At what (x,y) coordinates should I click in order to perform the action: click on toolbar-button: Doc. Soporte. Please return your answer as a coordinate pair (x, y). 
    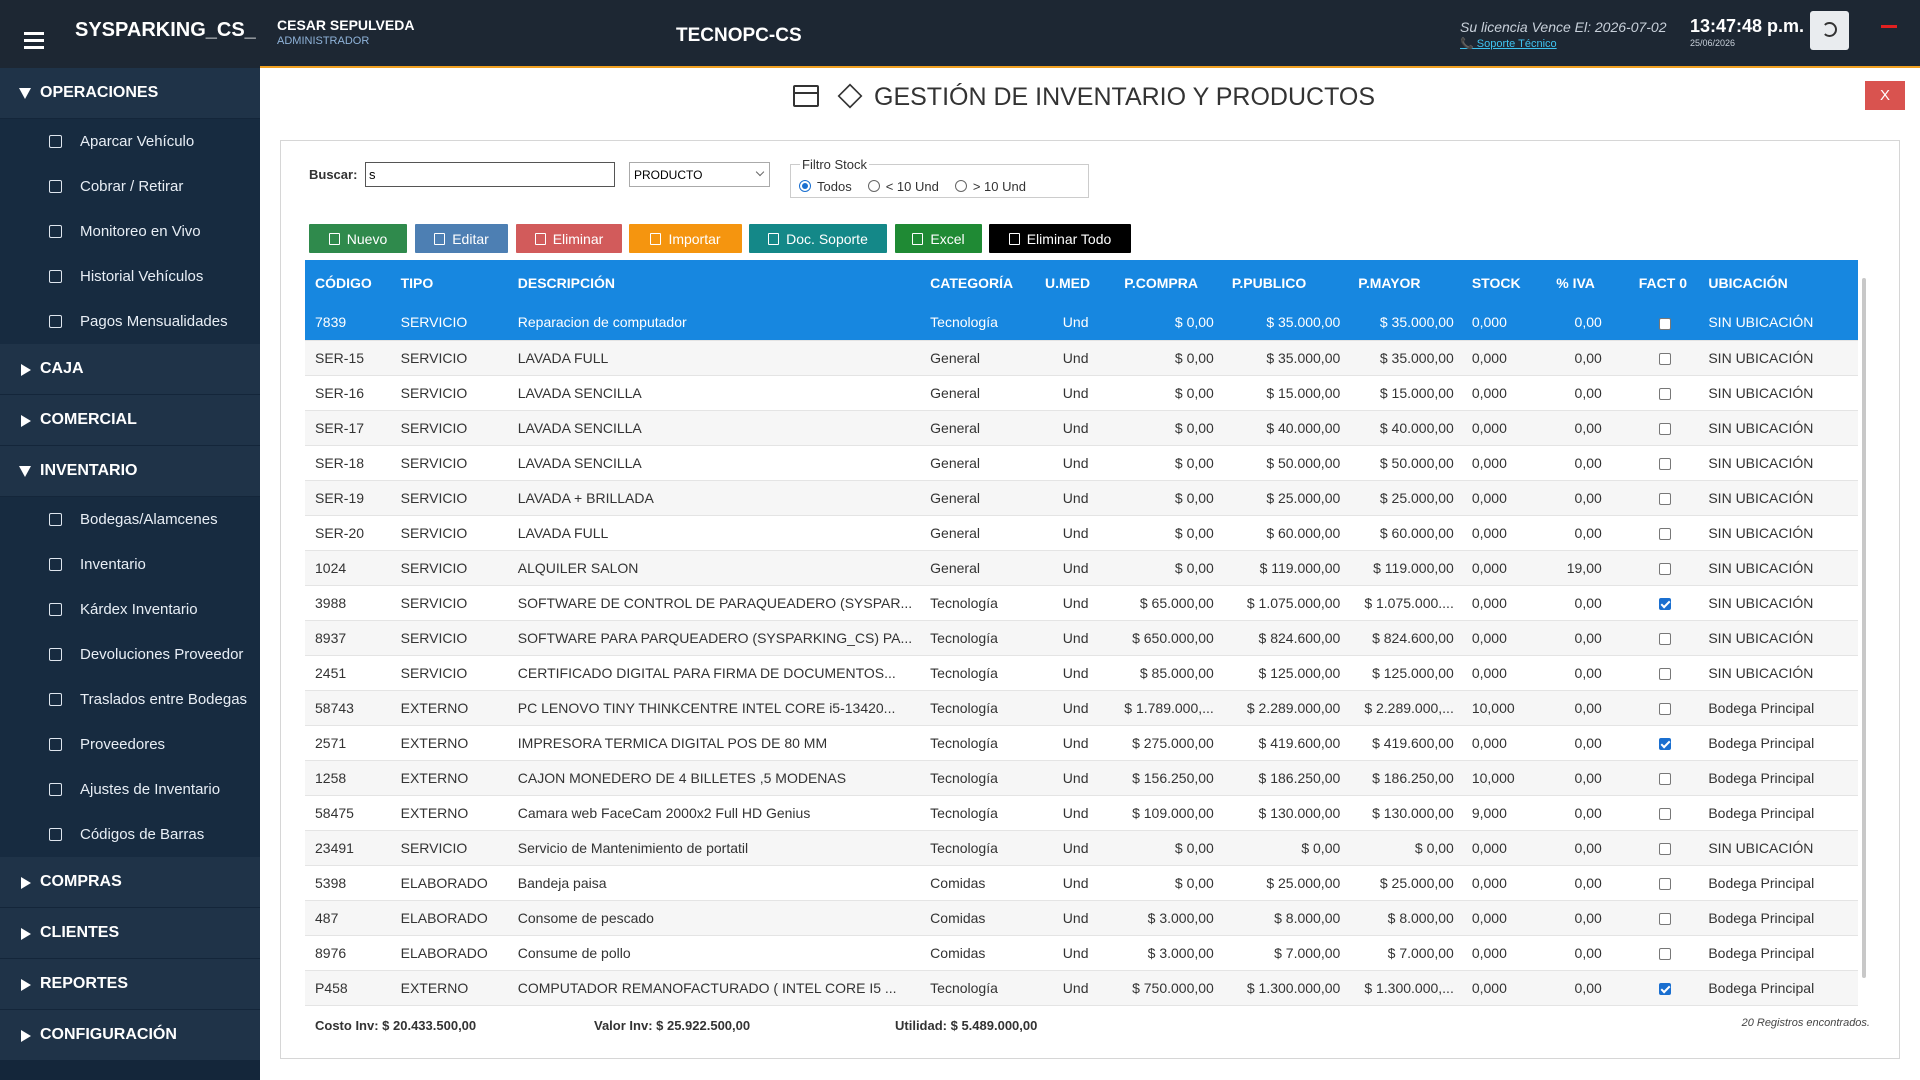
    Looking at the image, I should click on (818, 238).